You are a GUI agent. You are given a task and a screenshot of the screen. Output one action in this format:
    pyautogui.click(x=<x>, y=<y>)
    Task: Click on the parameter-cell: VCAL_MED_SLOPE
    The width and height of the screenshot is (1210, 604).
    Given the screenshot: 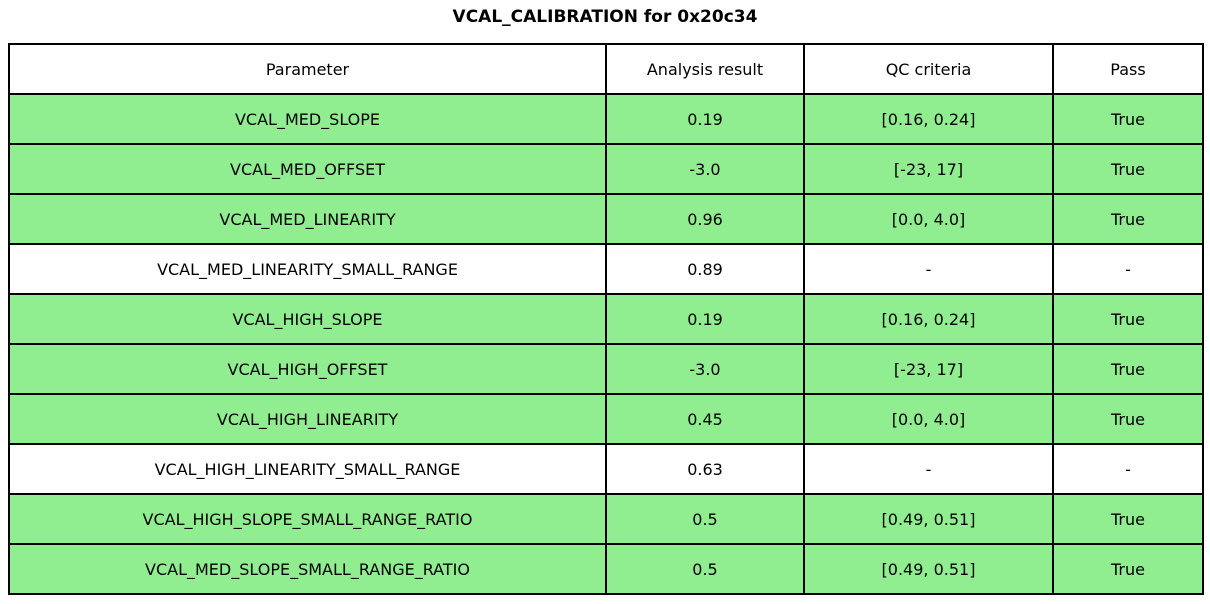 What is the action you would take?
    pyautogui.click(x=307, y=119)
    